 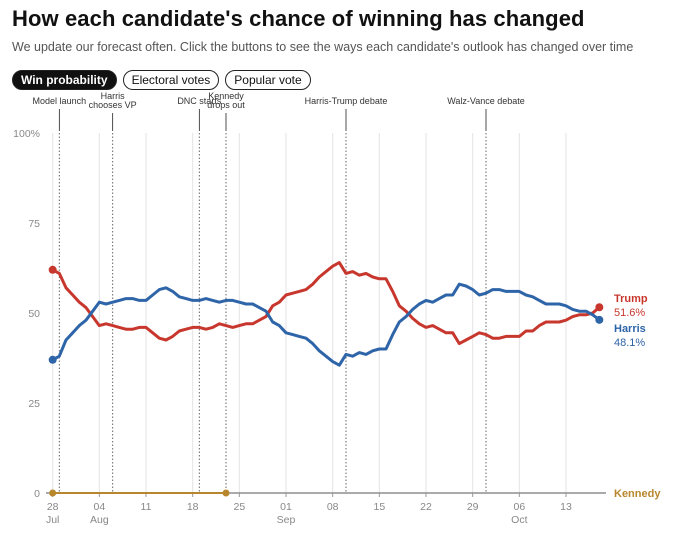 What do you see at coordinates (629, 343) in the screenshot?
I see `end-value-harris: 48.1%` at bounding box center [629, 343].